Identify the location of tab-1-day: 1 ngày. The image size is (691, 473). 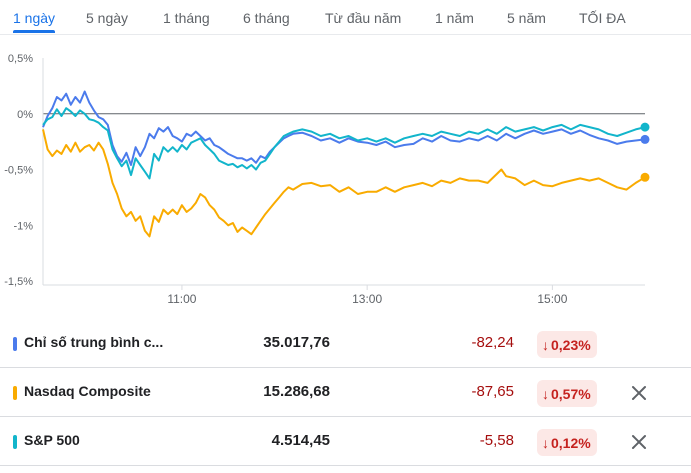
(34, 18).